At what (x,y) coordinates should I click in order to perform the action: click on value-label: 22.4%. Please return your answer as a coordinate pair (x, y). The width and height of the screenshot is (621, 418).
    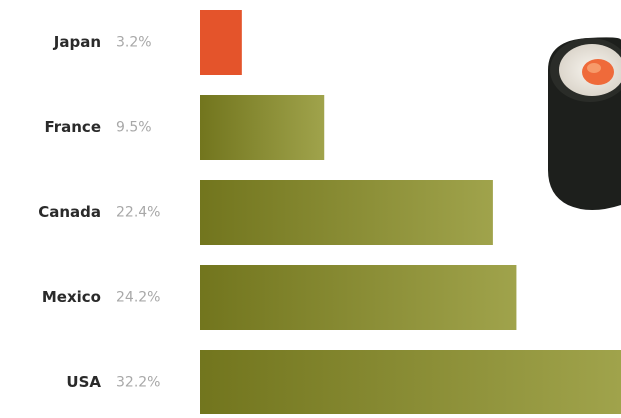
    Looking at the image, I should click on (138, 213).